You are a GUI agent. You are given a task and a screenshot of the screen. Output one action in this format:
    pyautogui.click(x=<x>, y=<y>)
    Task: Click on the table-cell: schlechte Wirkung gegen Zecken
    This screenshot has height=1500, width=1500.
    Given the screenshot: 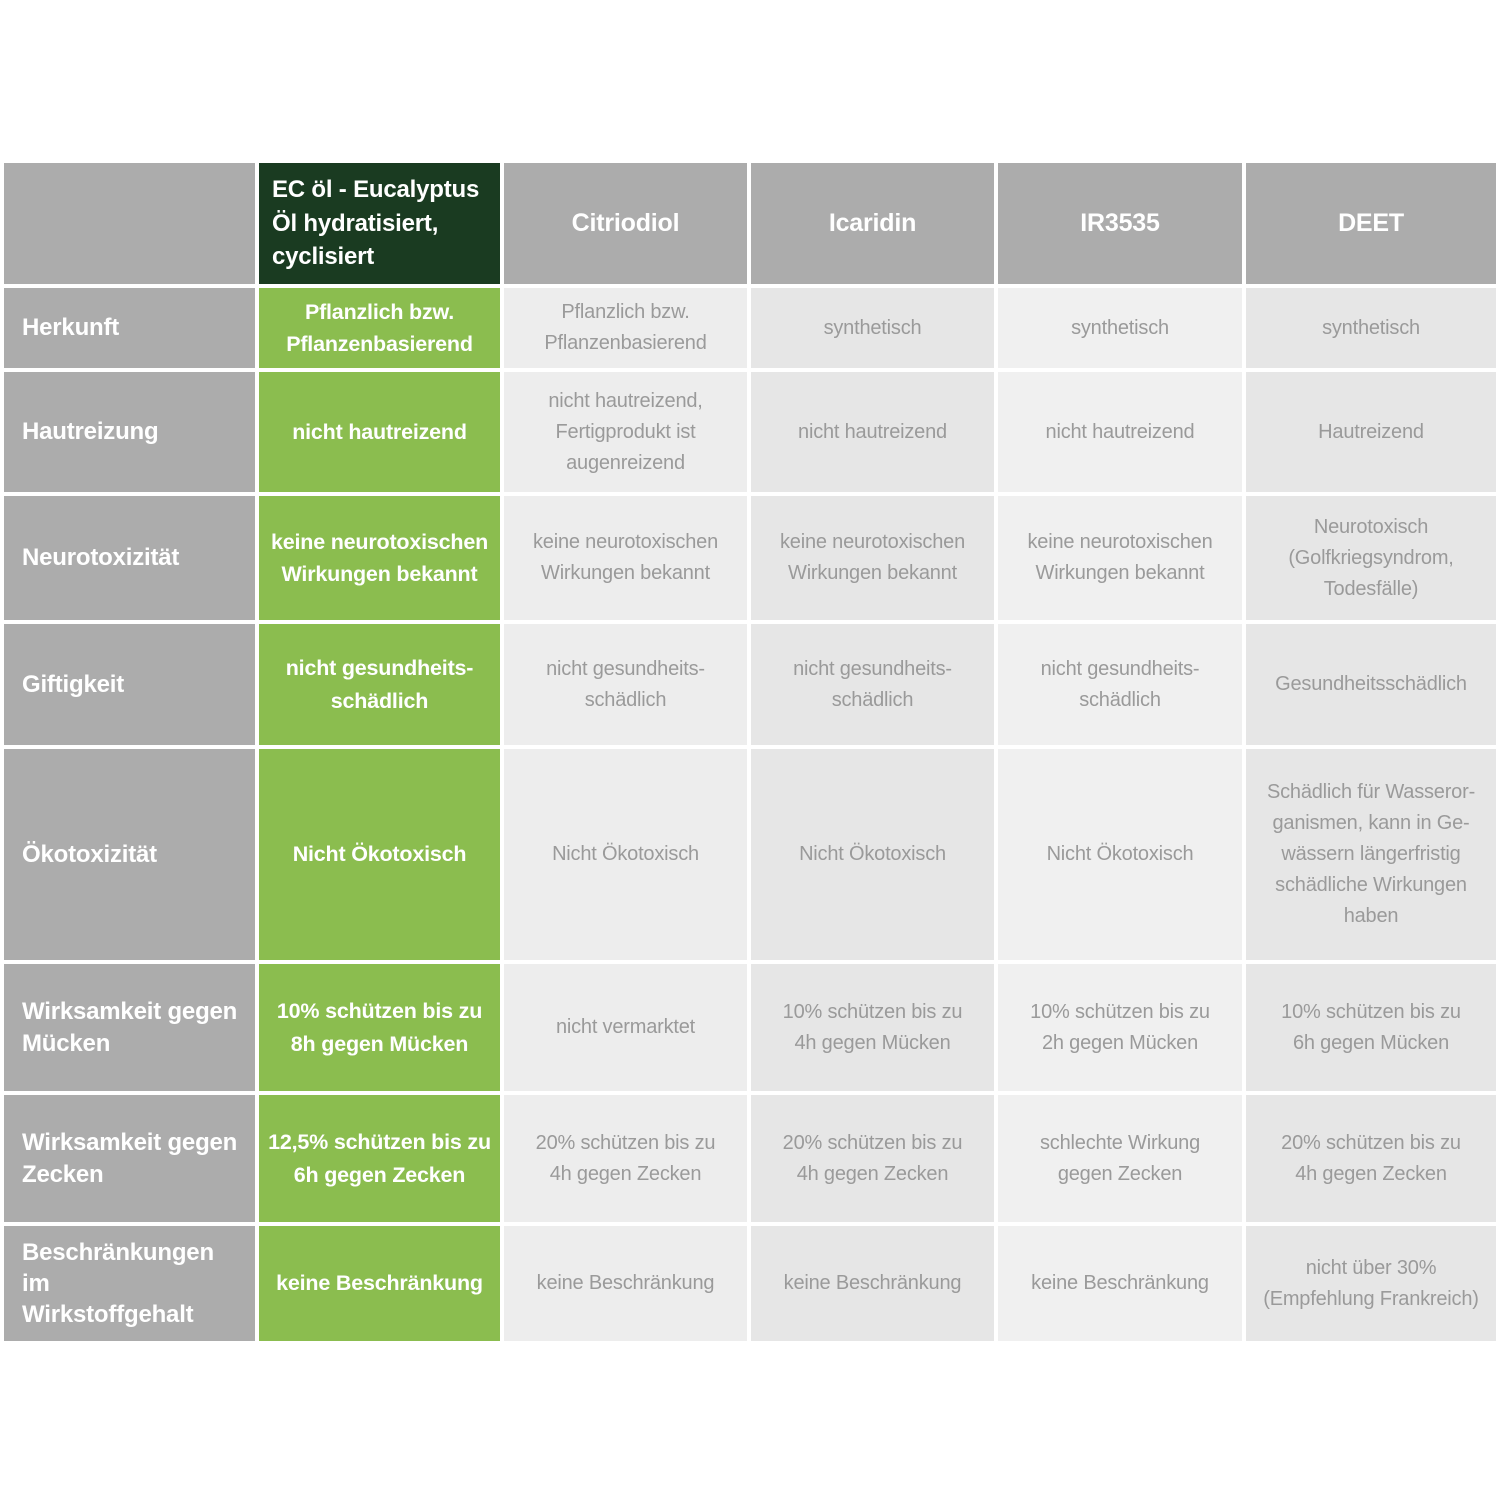 What is the action you would take?
    pyautogui.click(x=1120, y=1158)
    